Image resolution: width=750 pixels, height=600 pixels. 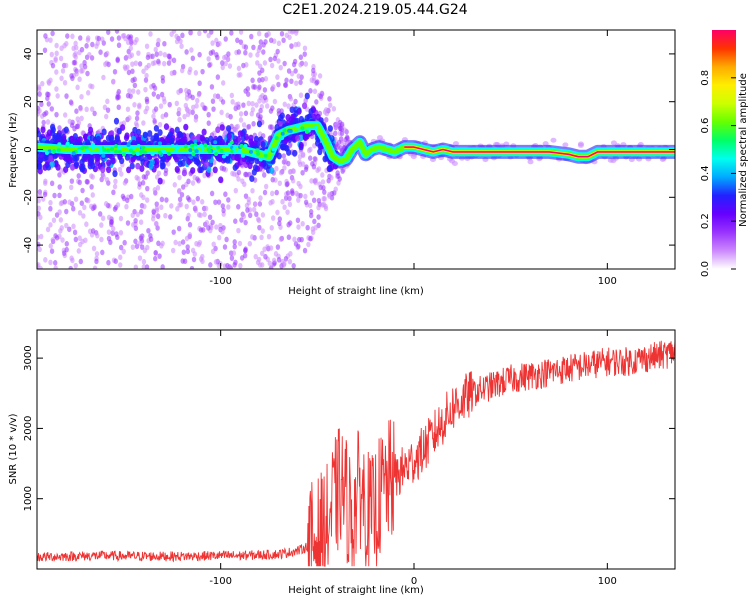 What do you see at coordinates (28, 197) in the screenshot?
I see `heatmap-ytick-label: -20` at bounding box center [28, 197].